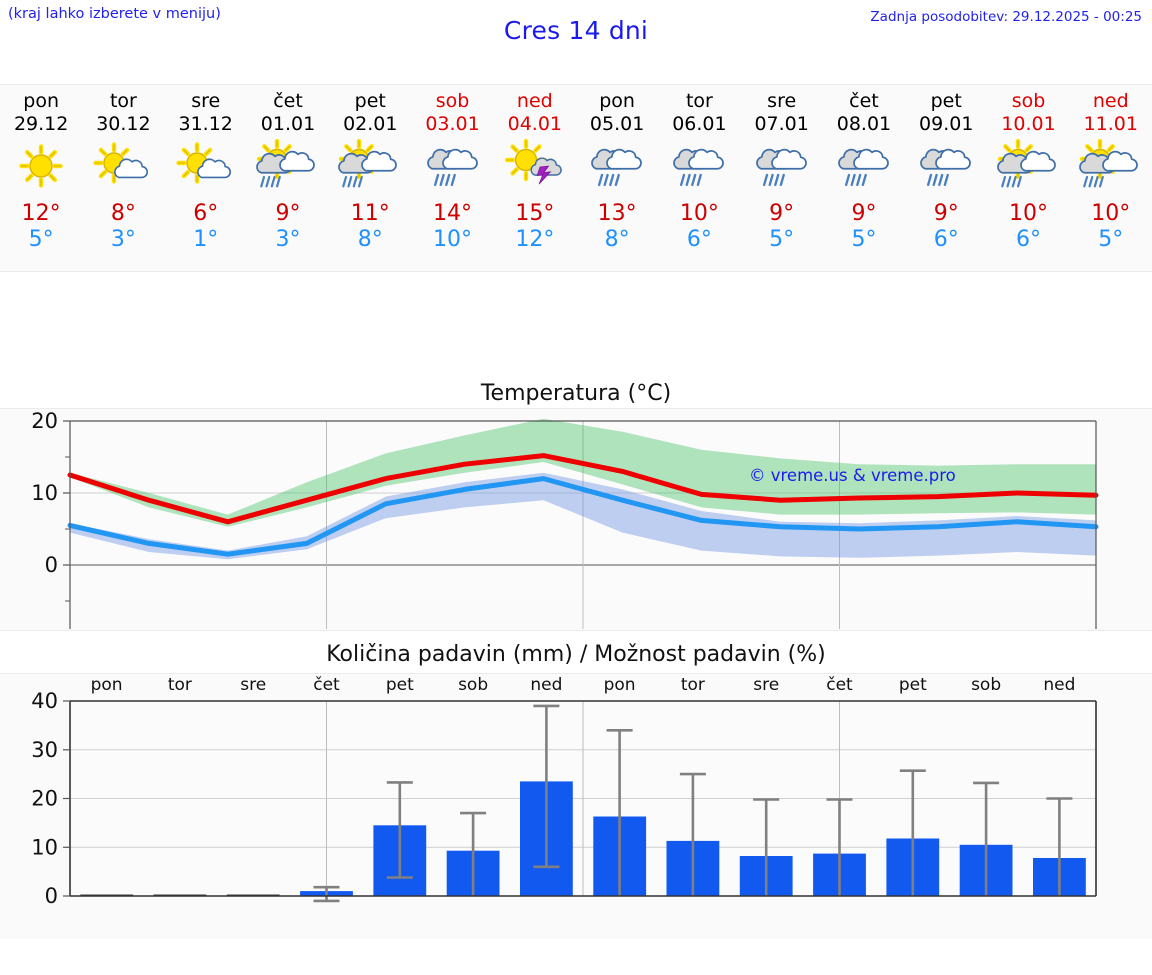 This screenshot has width=1152, height=975. I want to click on copyright-notice: © vreme.us & vreme.pro, so click(852, 475).